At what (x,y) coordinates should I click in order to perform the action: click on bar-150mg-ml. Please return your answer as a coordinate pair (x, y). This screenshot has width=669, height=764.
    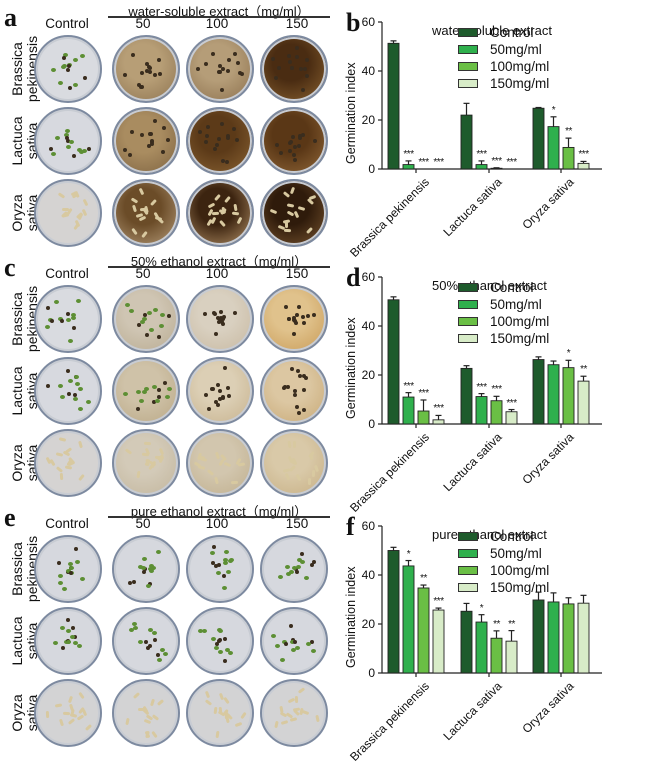
    Looking at the image, I should click on (583, 166).